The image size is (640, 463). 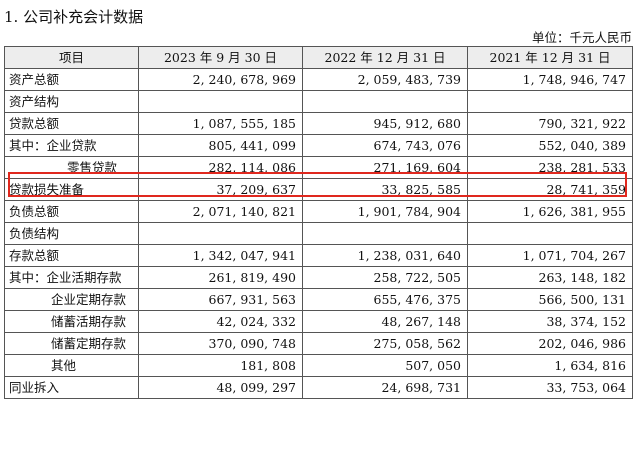 I want to click on cell-value: 1, 087, 555, 185, so click(x=220, y=123).